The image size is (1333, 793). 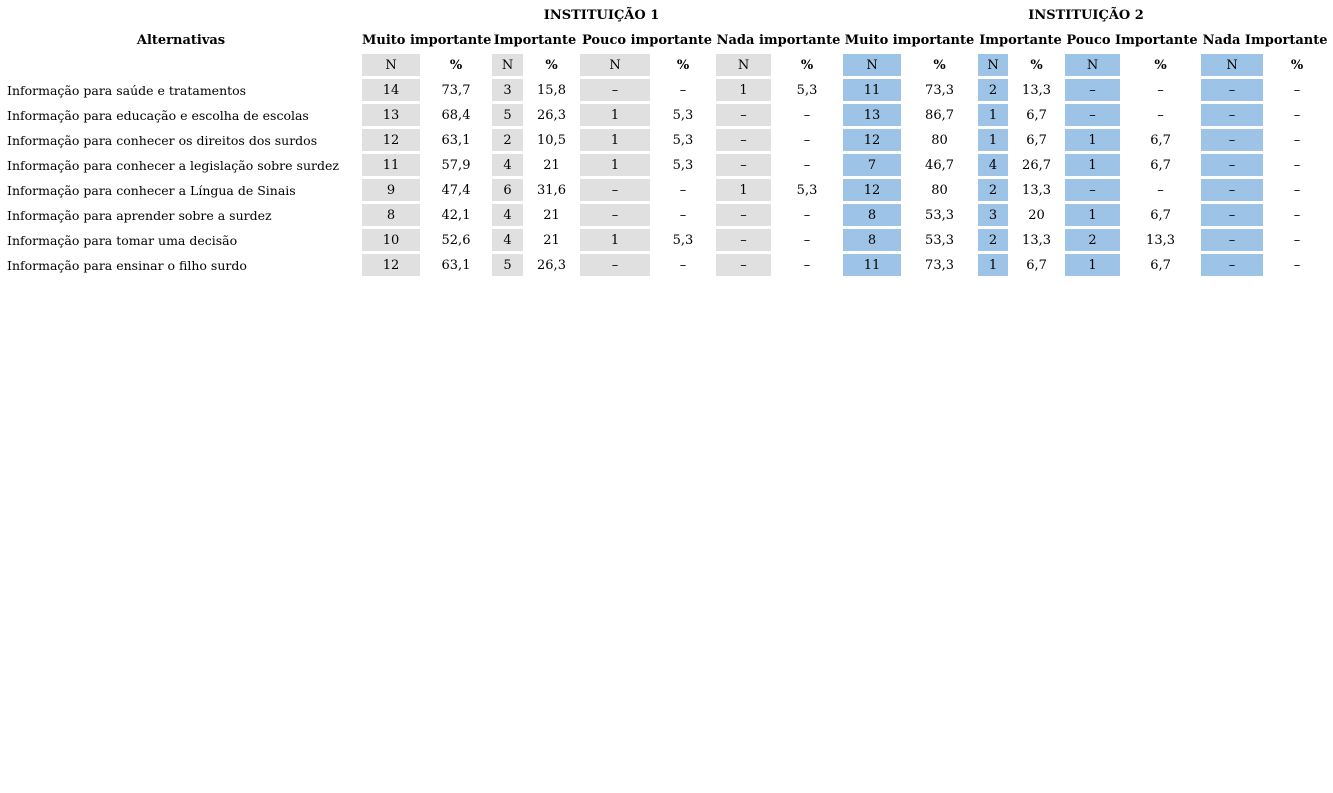 What do you see at coordinates (665, 15) in the screenshot?
I see `institution-title-row: INSTITUIÇÃO 1 INSTITUIÇÃO 2` at bounding box center [665, 15].